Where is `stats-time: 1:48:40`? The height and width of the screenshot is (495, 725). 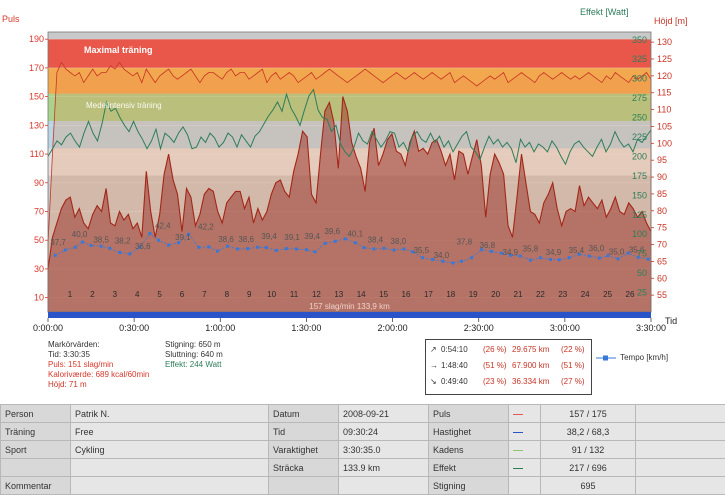
stats-time: 1:48:40 is located at coordinates (454, 365).